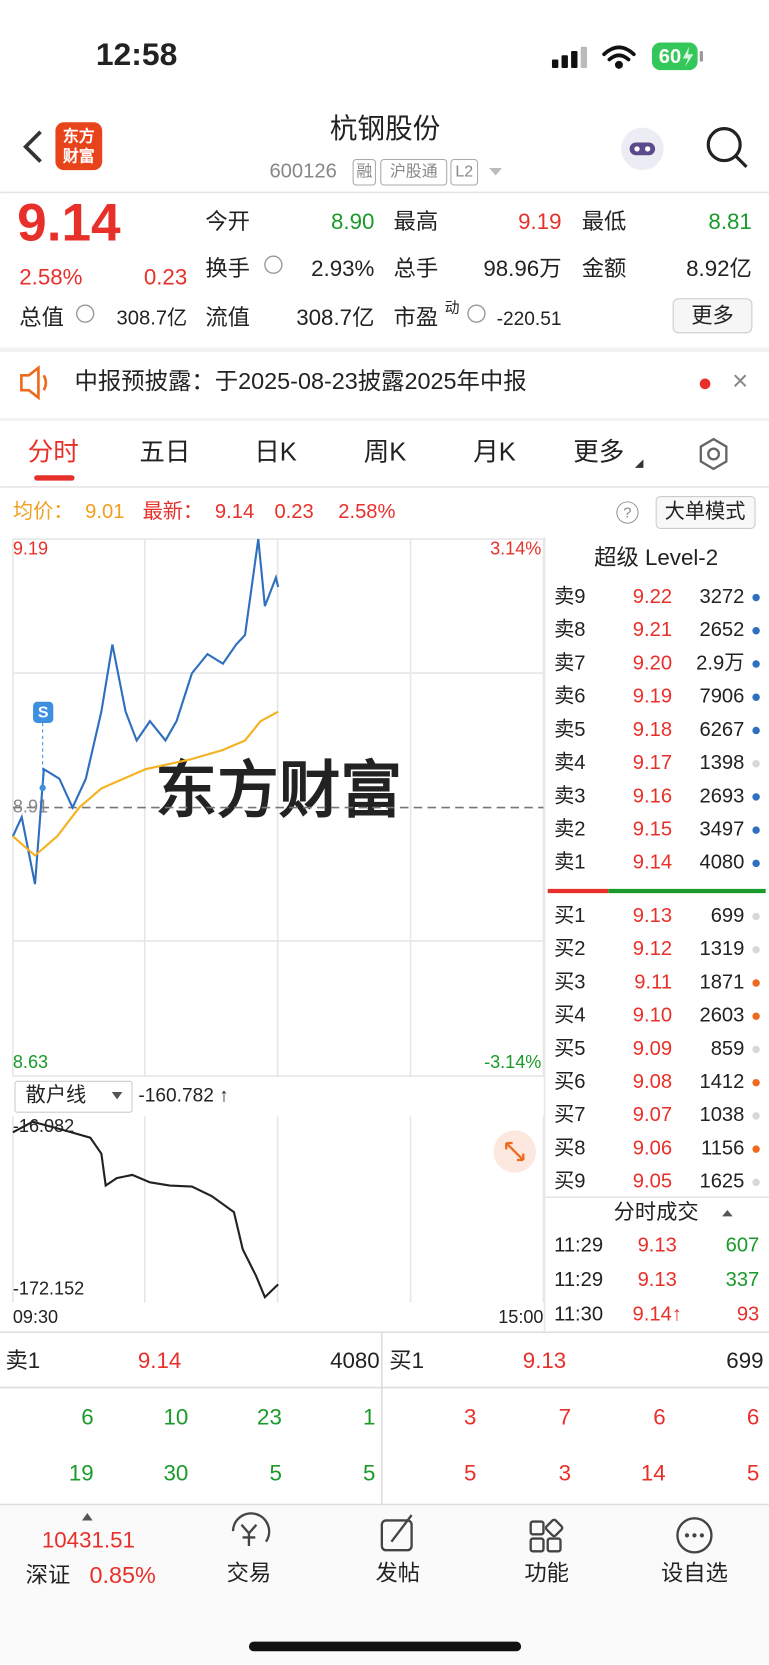 The height and width of the screenshot is (1665, 769). What do you see at coordinates (740, 380) in the screenshot?
I see `close-notice: ×` at bounding box center [740, 380].